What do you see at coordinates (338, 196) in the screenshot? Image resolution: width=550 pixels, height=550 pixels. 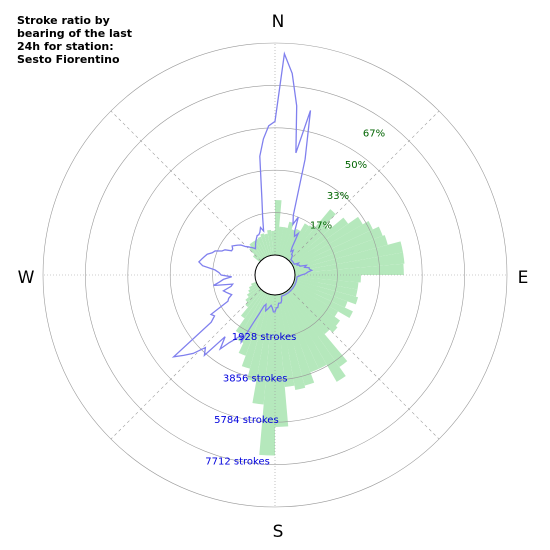 I see `ratio-tick-label: 33%` at bounding box center [338, 196].